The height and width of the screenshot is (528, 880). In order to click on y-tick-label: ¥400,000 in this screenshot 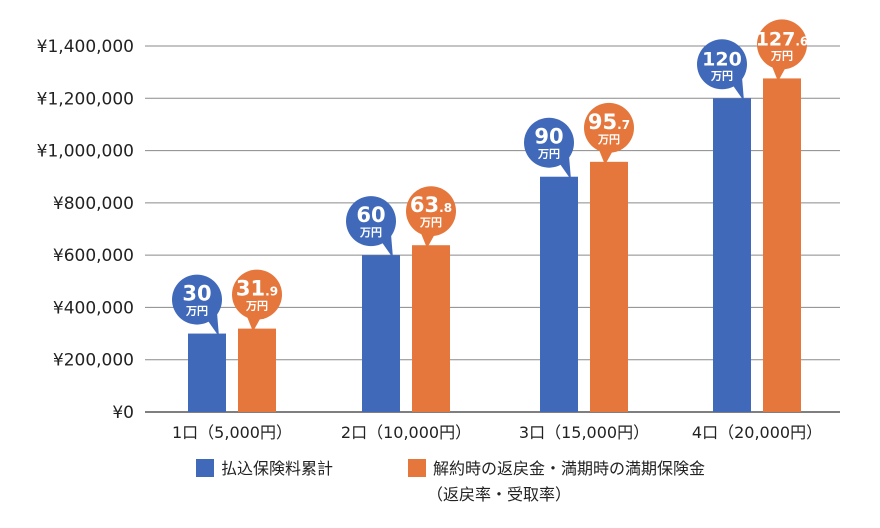, I will do `click(93, 308)`.